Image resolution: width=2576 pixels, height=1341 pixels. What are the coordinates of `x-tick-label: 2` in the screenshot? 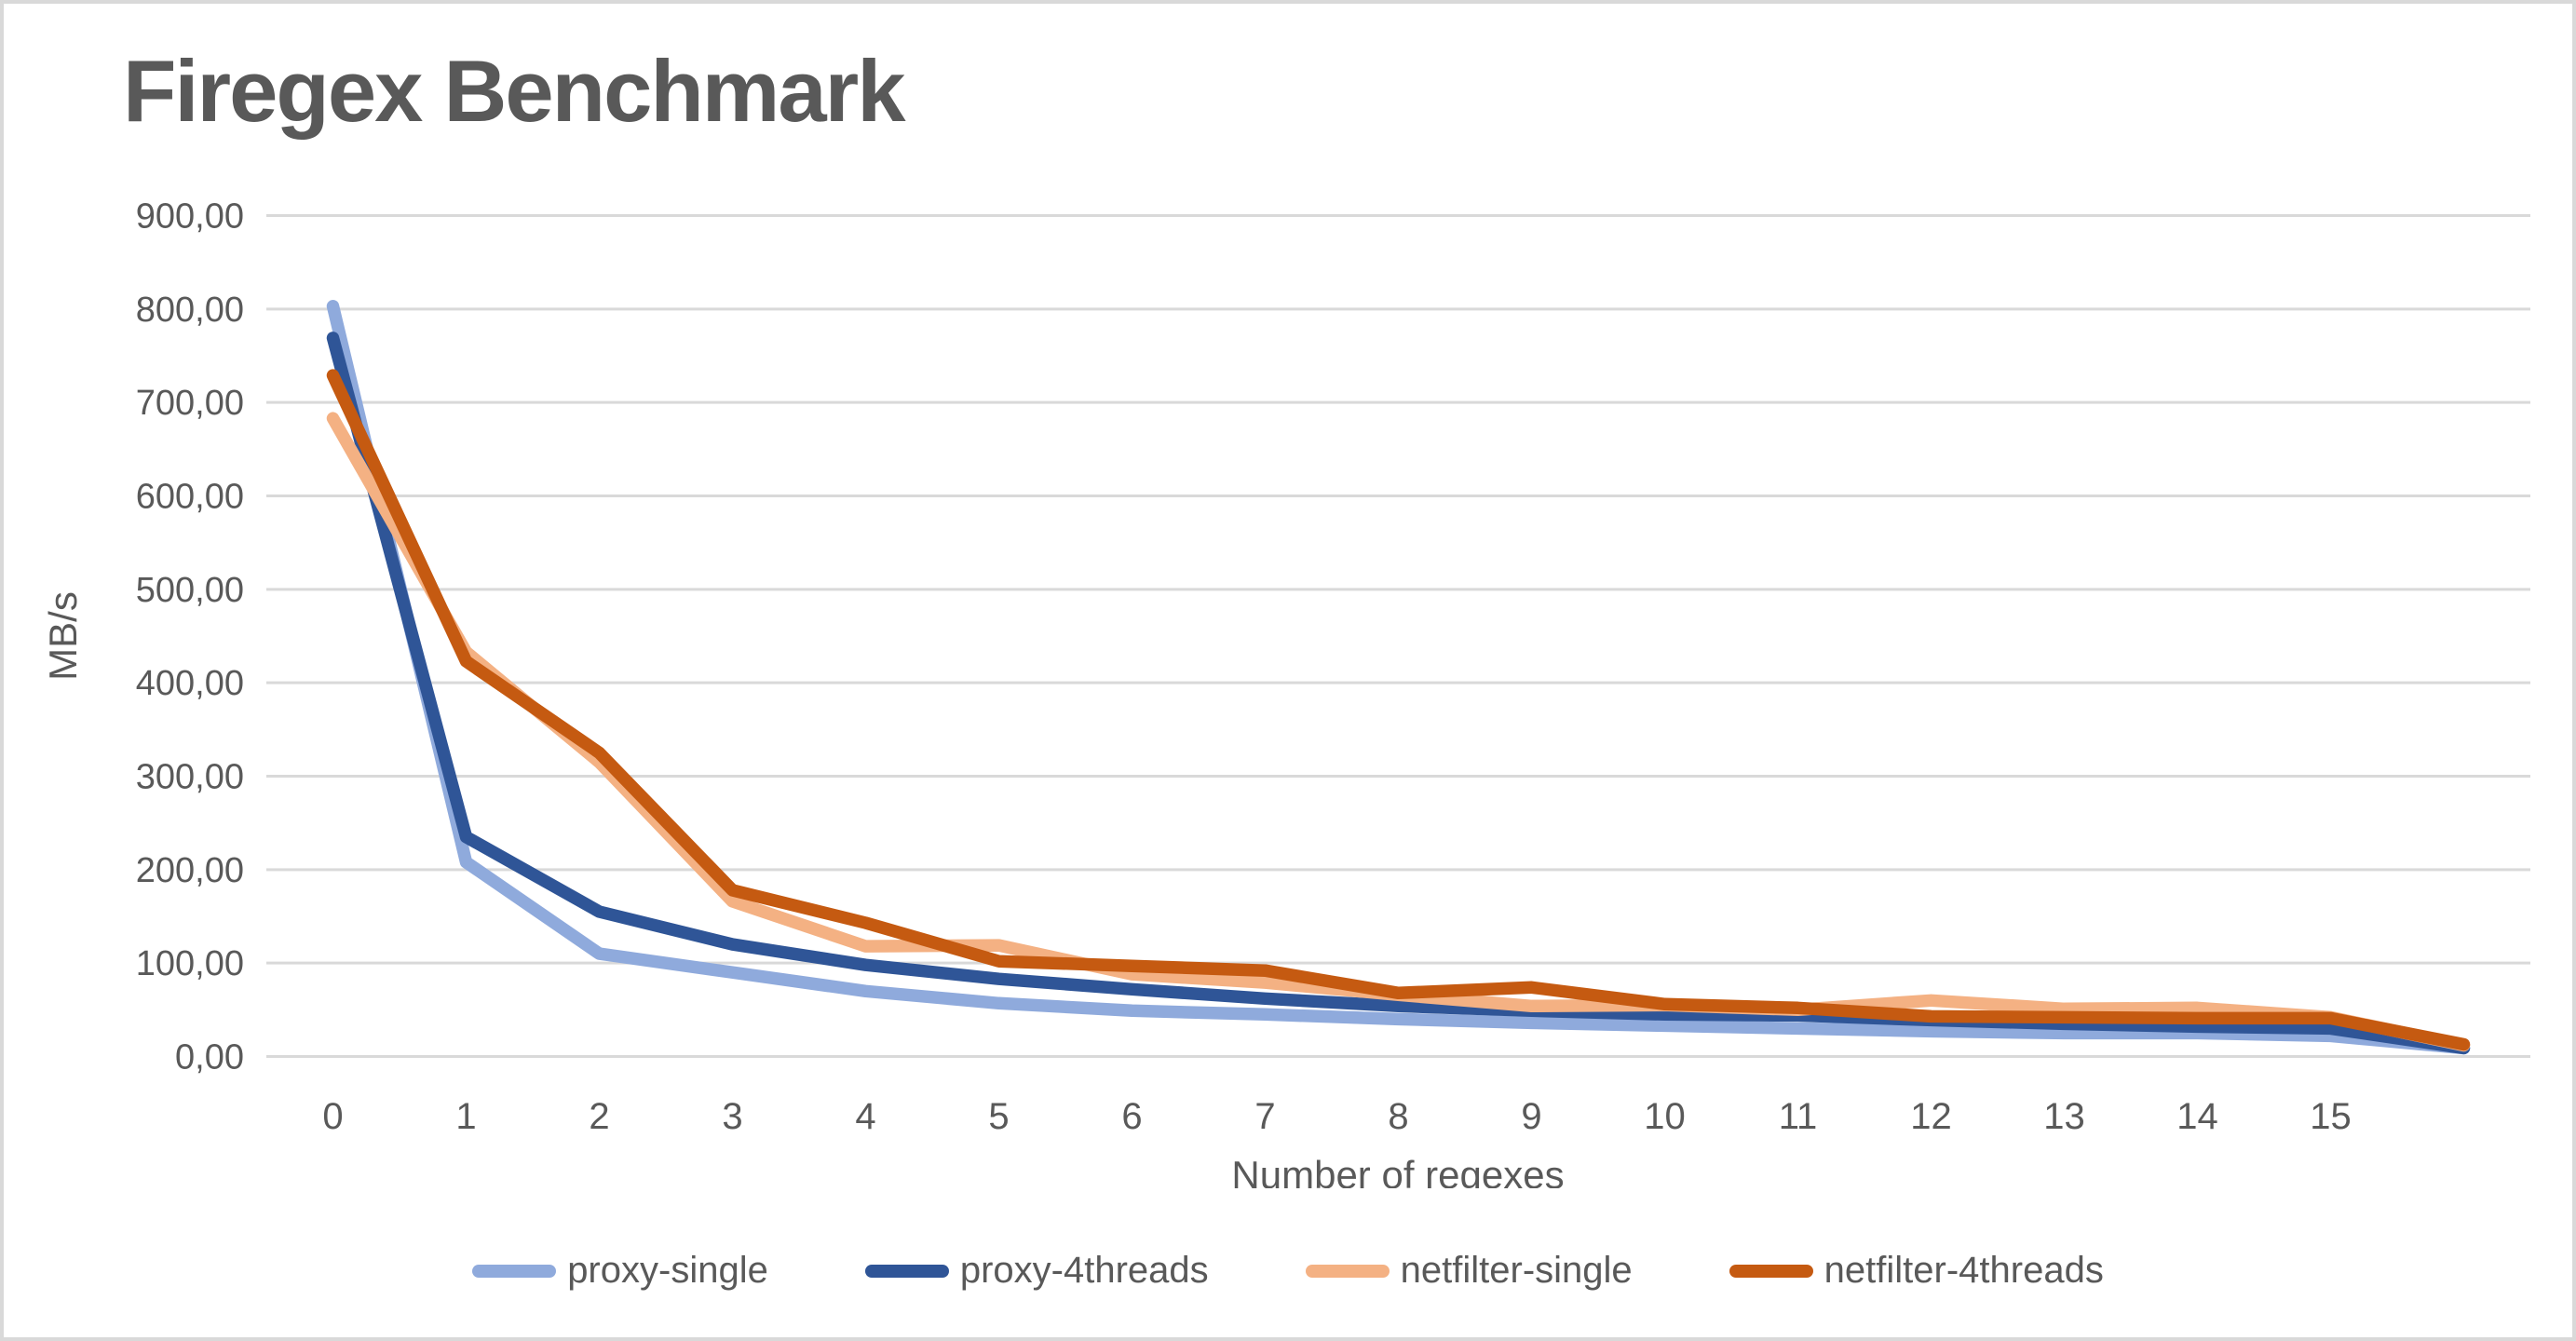 It's located at (599, 1116).